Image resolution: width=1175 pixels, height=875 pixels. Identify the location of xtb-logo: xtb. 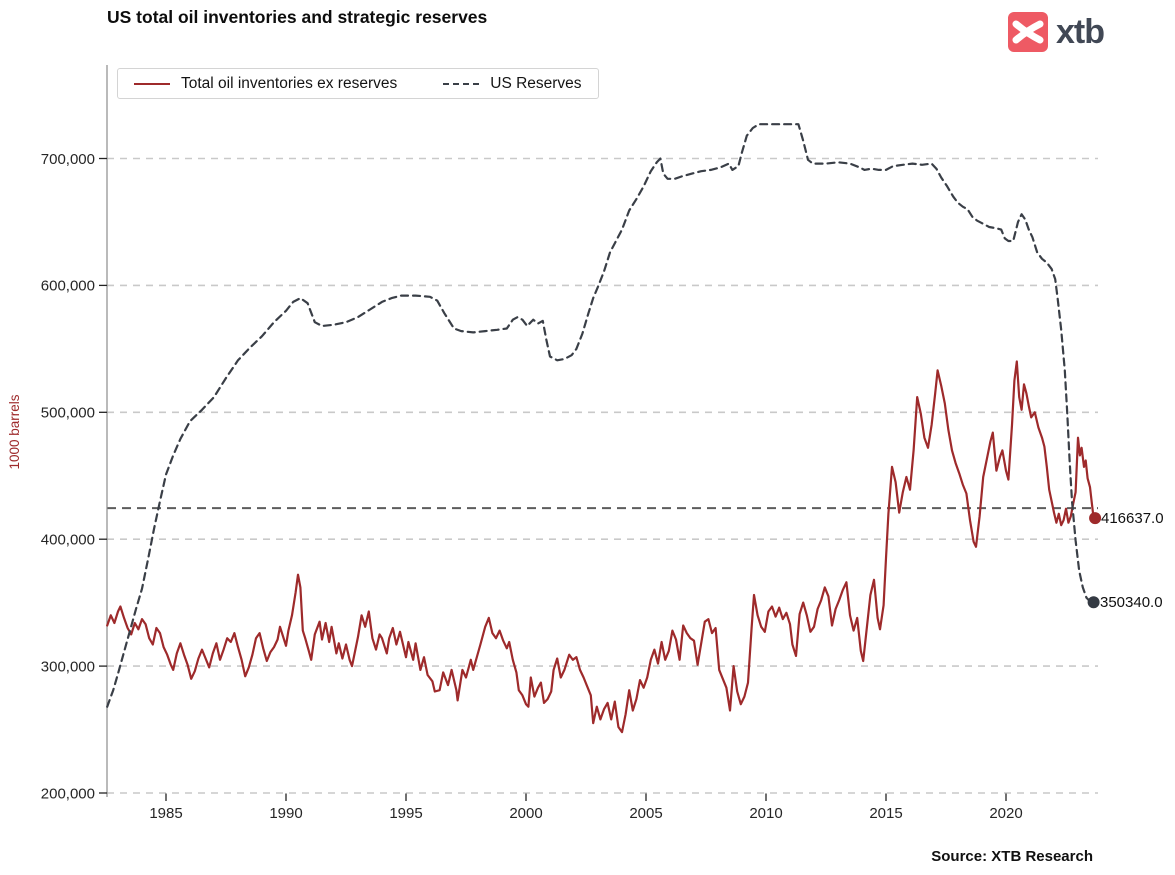
(1056, 32).